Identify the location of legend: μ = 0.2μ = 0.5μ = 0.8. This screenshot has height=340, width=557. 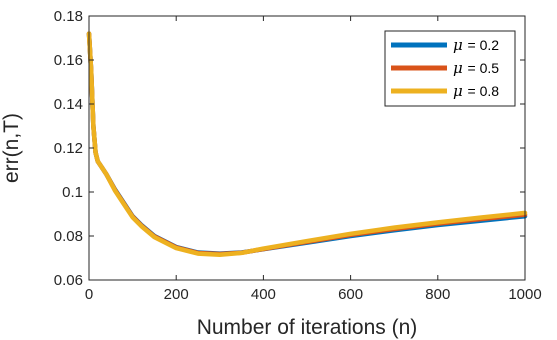
(450, 68).